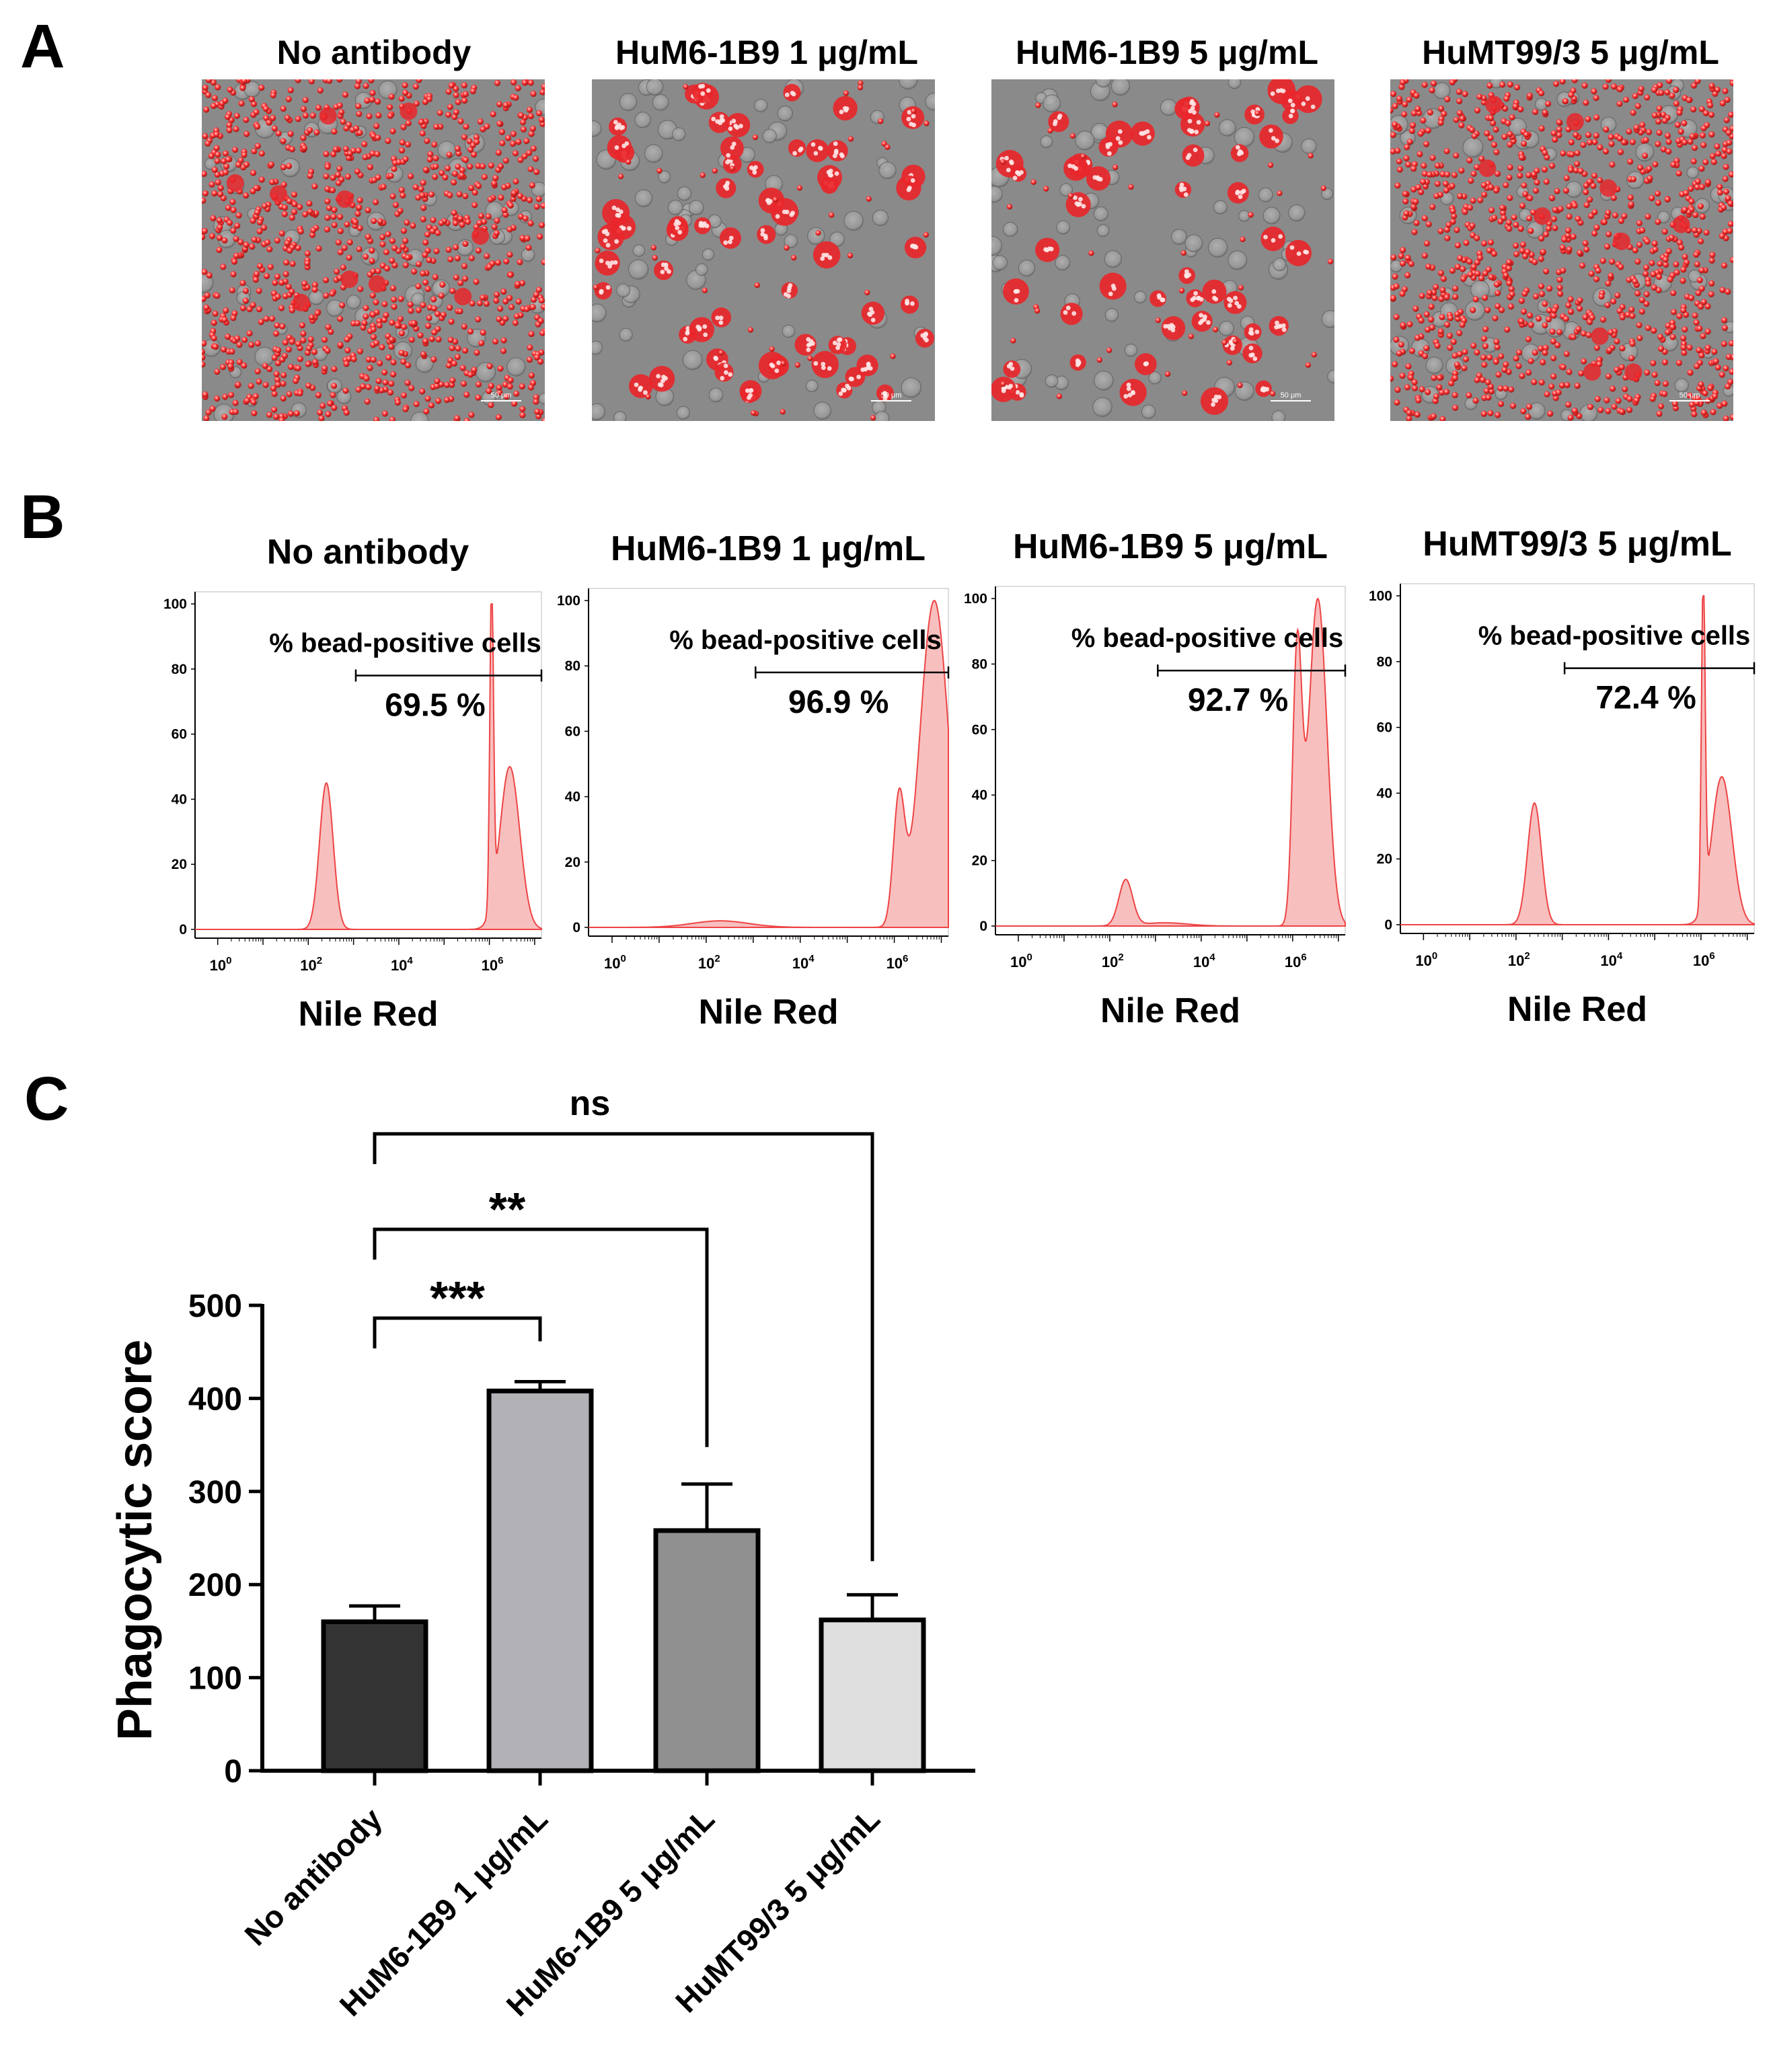  Describe the element at coordinates (568, 601) in the screenshot. I see `y-tick-label: 100` at that location.